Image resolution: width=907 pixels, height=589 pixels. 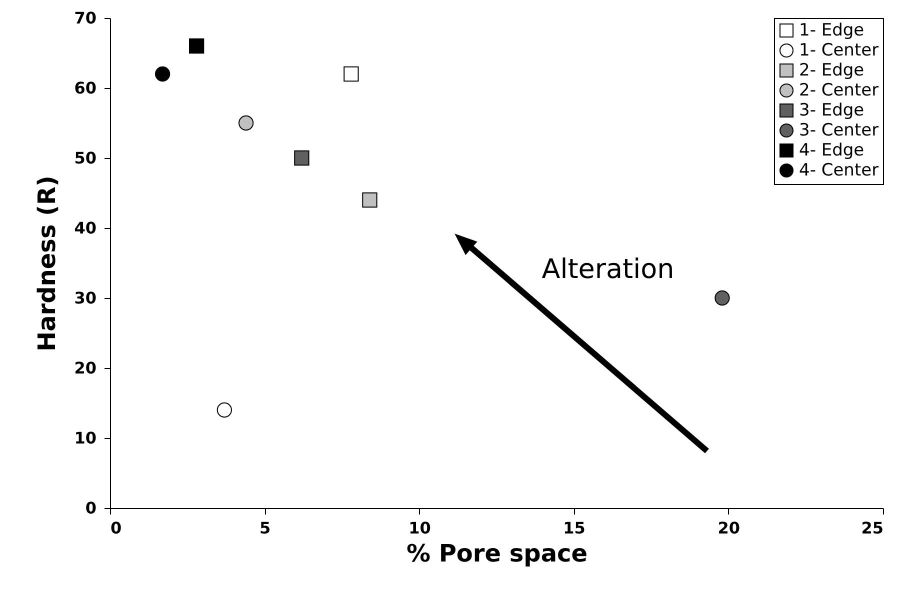 I want to click on legend-label: 4- Edge, so click(x=831, y=150).